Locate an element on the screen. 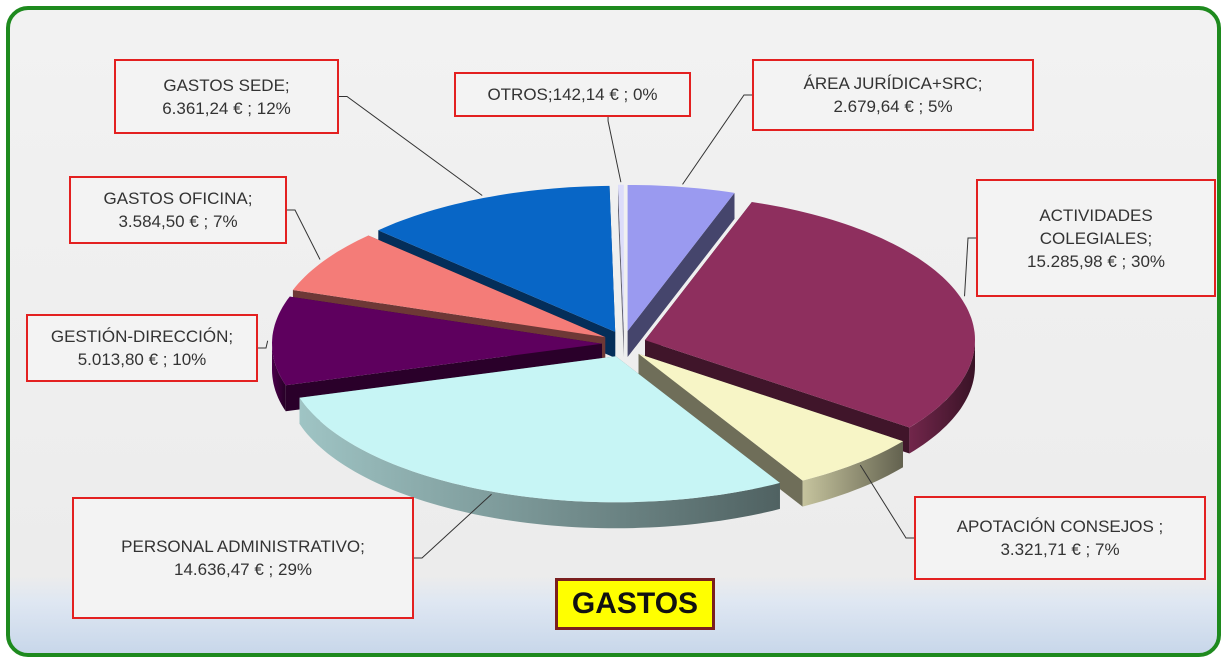  label-values: 5.013,80 € ; 10% is located at coordinates (142, 359).